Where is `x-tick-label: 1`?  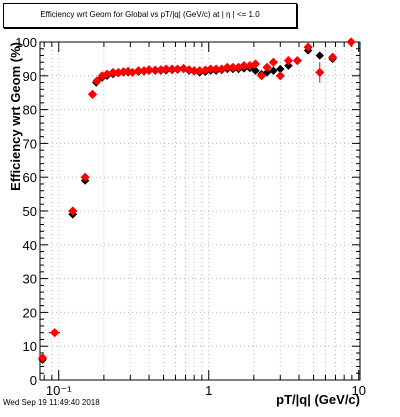 x-tick-label: 1 is located at coordinates (208, 390).